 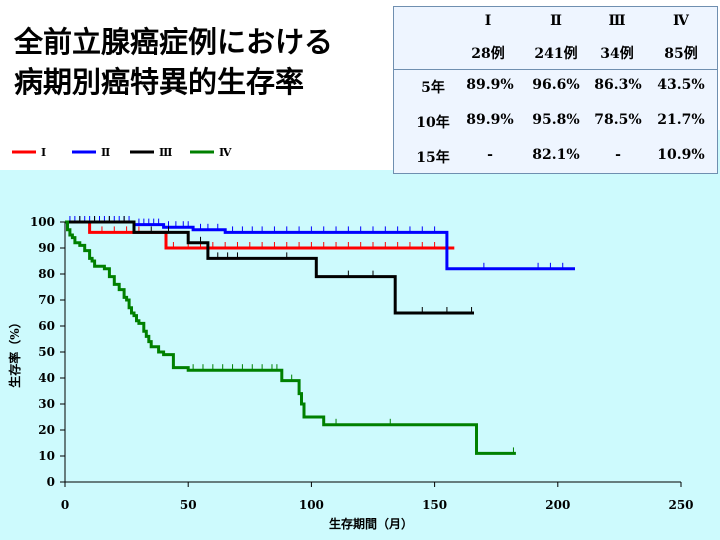 What do you see at coordinates (14, 351) in the screenshot?
I see `y-axis-title: 生存率（%）` at bounding box center [14, 351].